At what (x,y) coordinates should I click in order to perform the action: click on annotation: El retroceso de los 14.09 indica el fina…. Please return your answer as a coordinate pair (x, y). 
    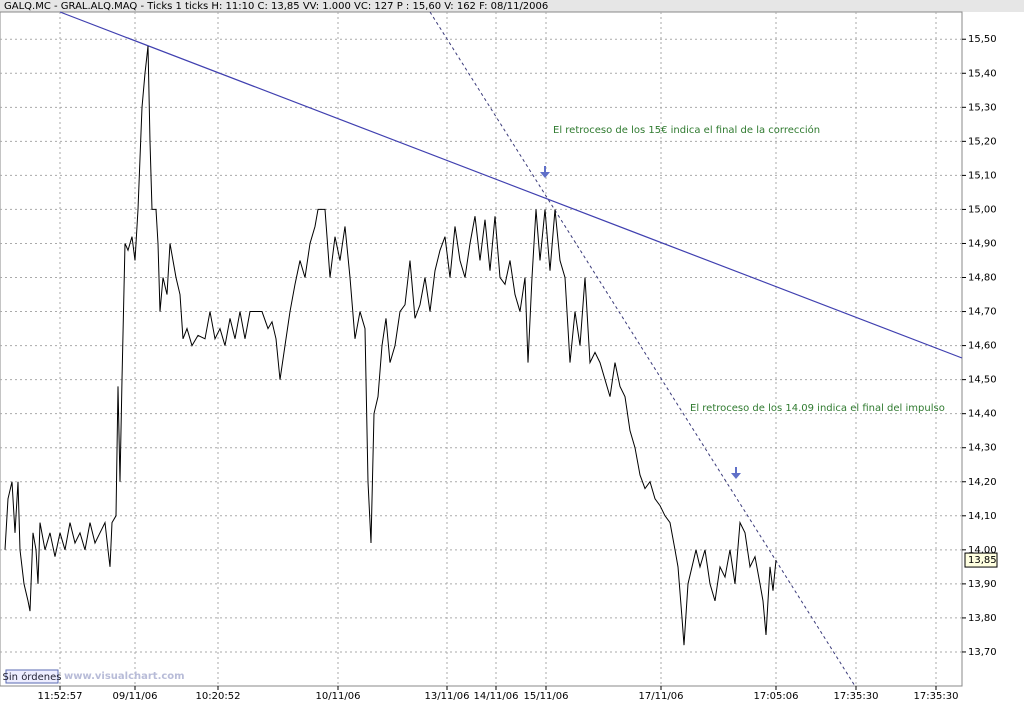
    Looking at the image, I should click on (817, 408).